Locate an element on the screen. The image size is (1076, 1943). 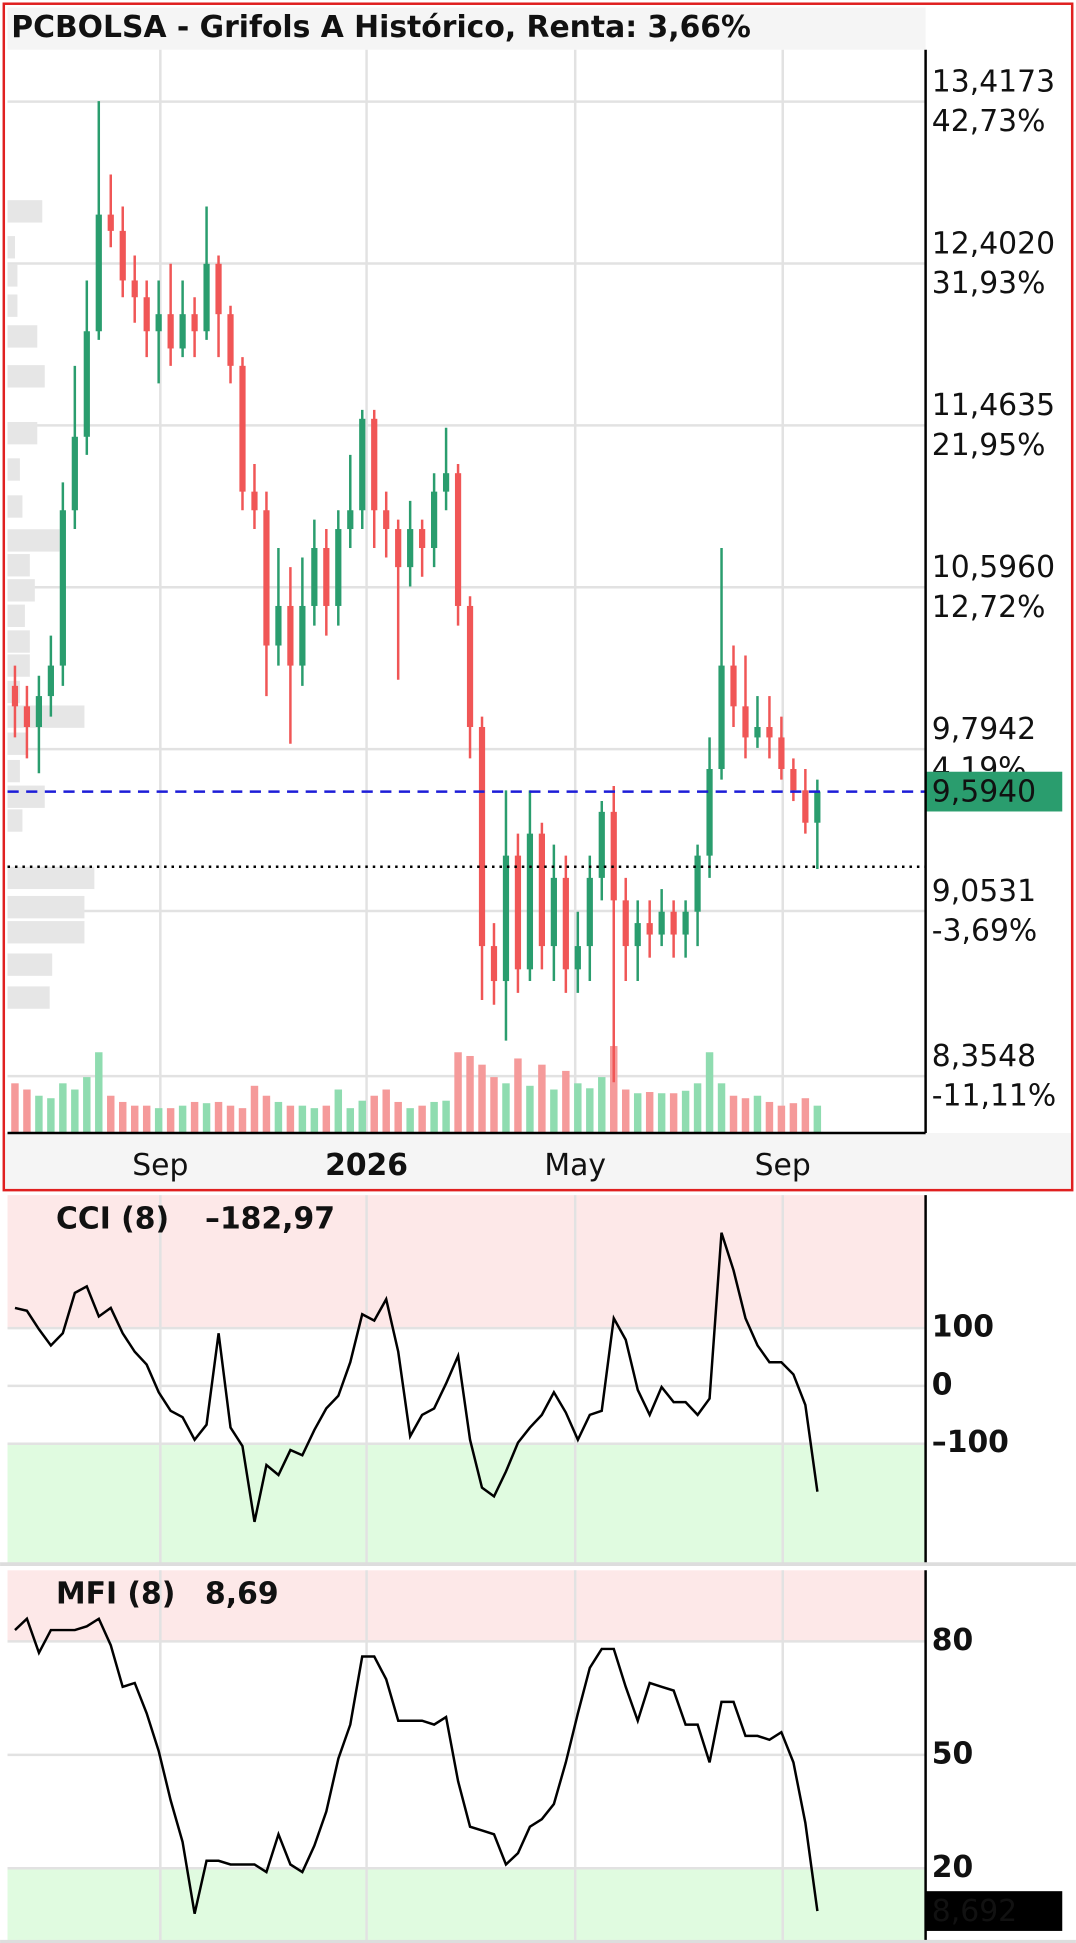
y-tick-label: 50 is located at coordinates (952, 1753).